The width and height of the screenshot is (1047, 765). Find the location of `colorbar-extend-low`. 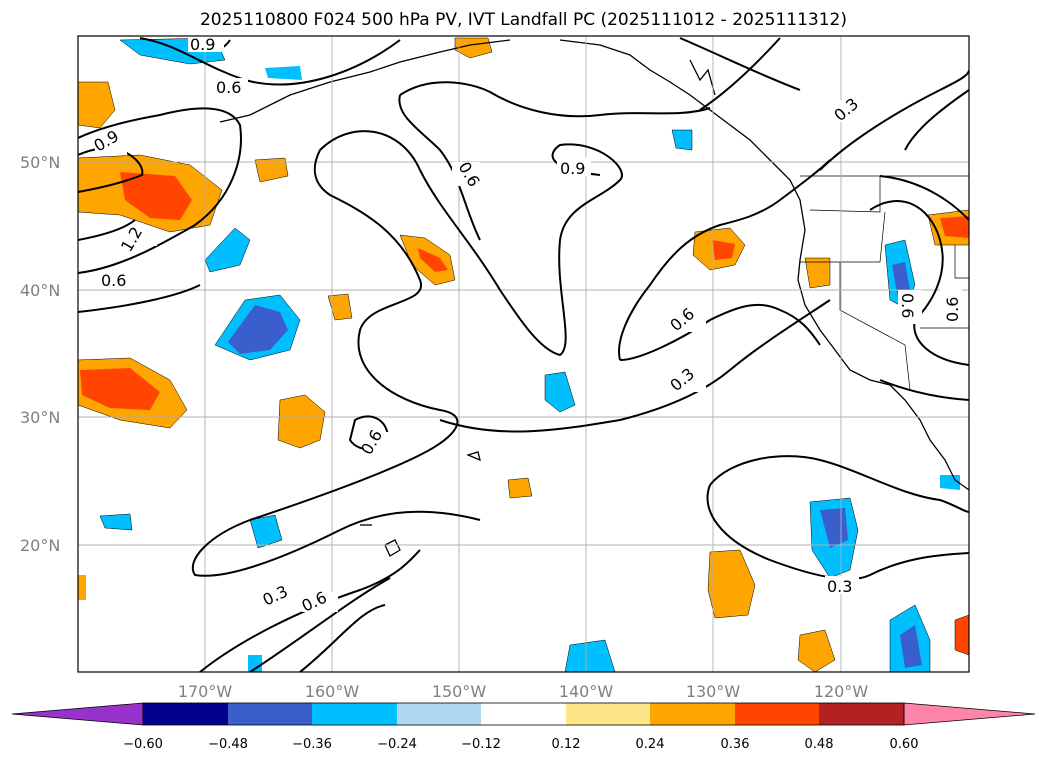

colorbar-extend-low is located at coordinates (77, 714).